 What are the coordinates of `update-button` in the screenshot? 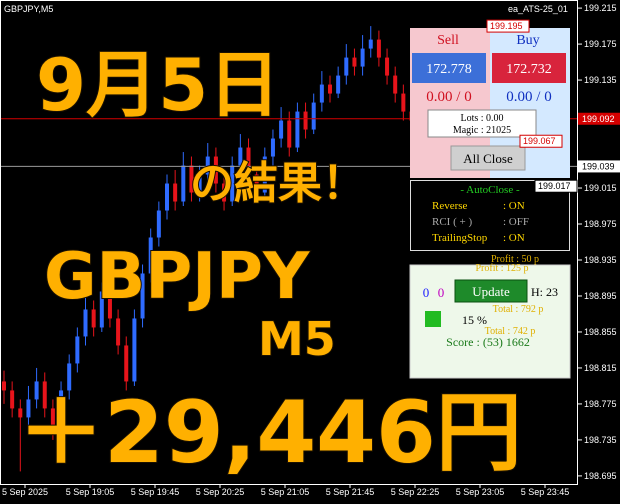 It's located at (491, 291).